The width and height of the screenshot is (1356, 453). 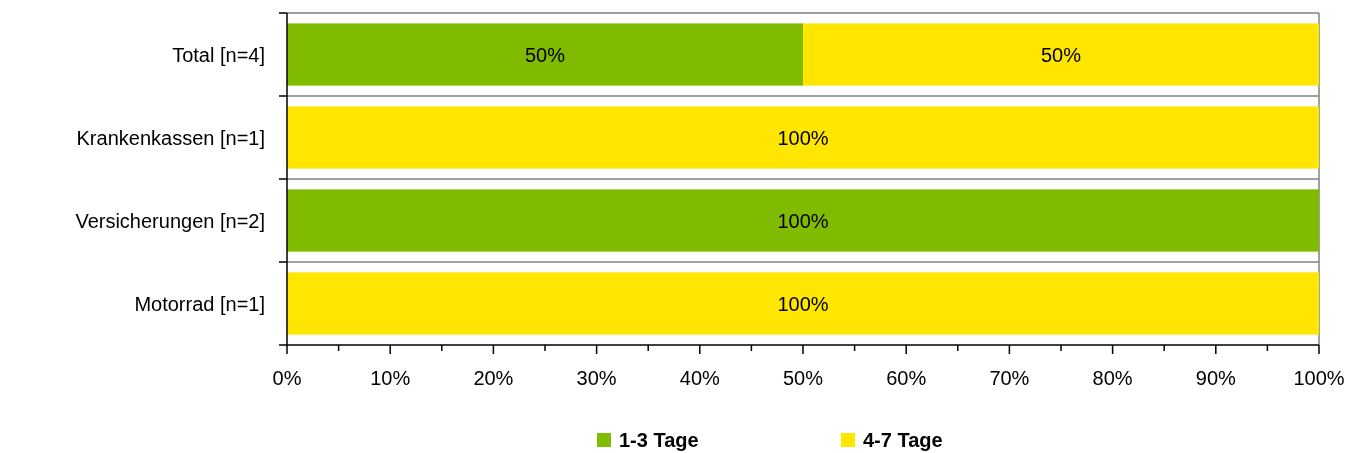 I want to click on x-tick-label: 0%, so click(x=287, y=378).